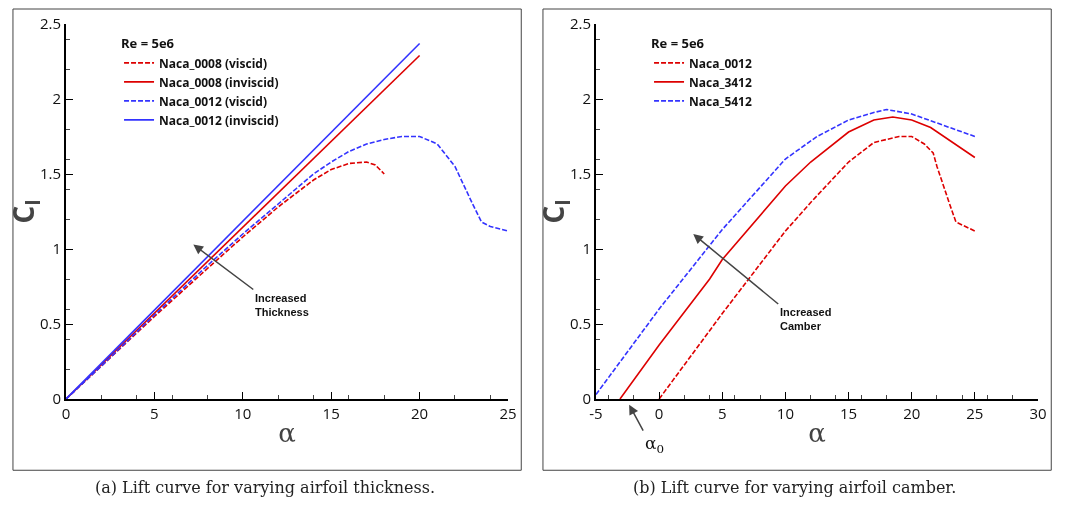  Describe the element at coordinates (265, 487) in the screenshot. I see `text: (a) Lift curve for varying airfoil thickness.` at that location.